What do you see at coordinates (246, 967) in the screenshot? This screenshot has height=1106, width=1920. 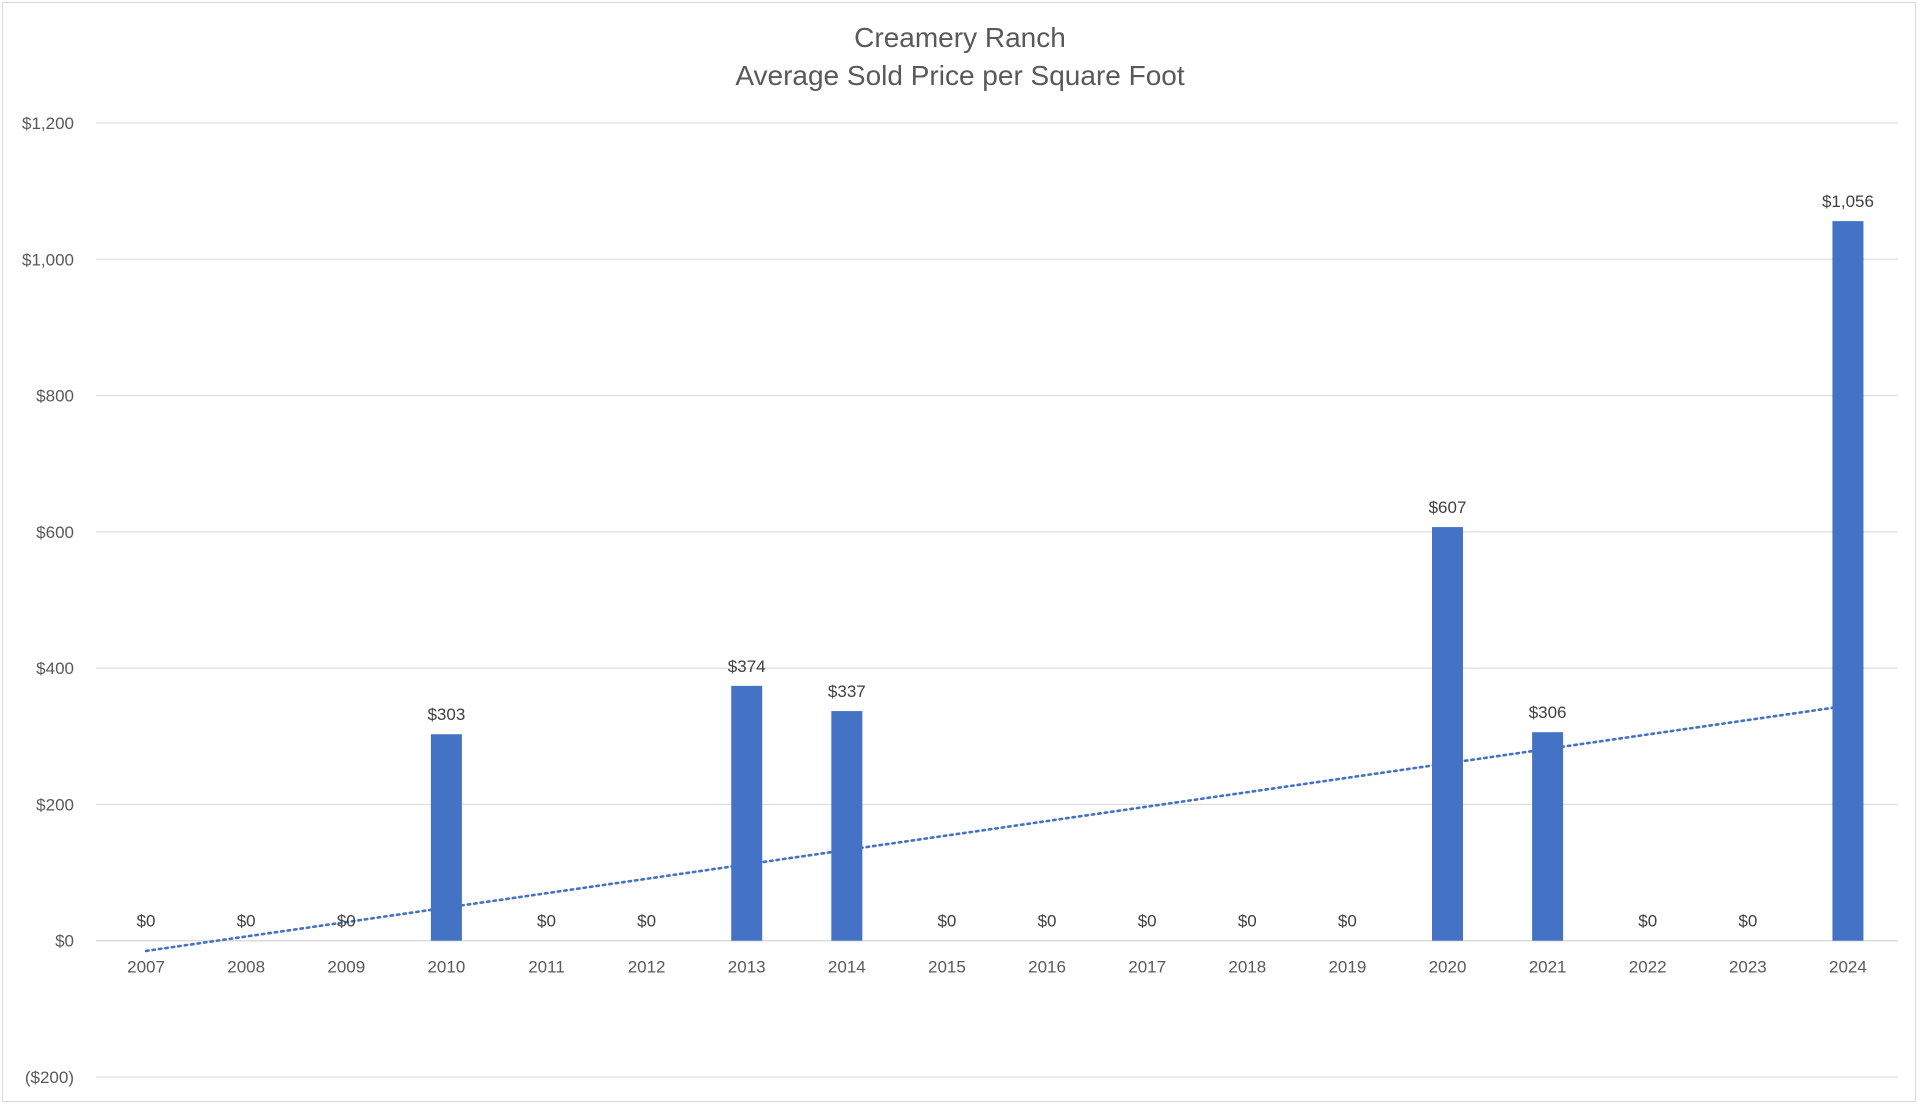 I see `x-tick-label: 2008` at bounding box center [246, 967].